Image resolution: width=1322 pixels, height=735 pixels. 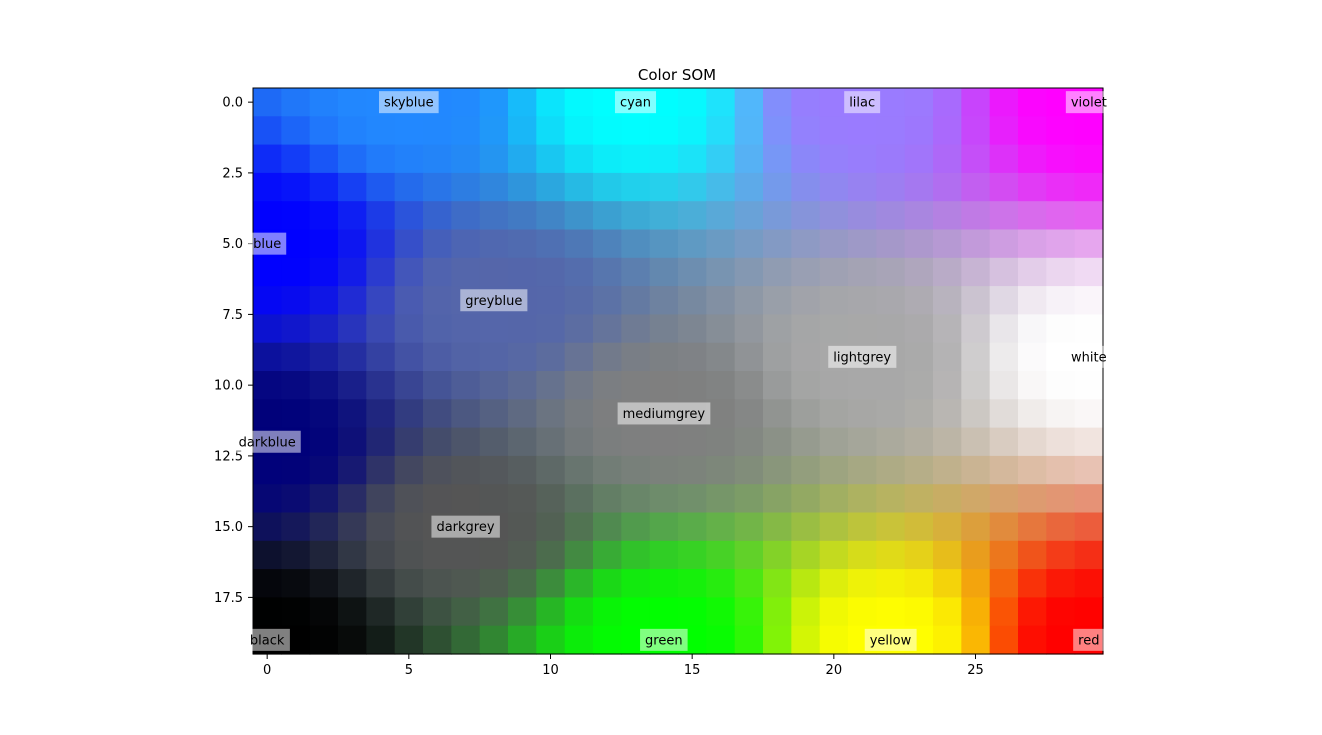 I want to click on annotation-green: green, so click(x=664, y=639).